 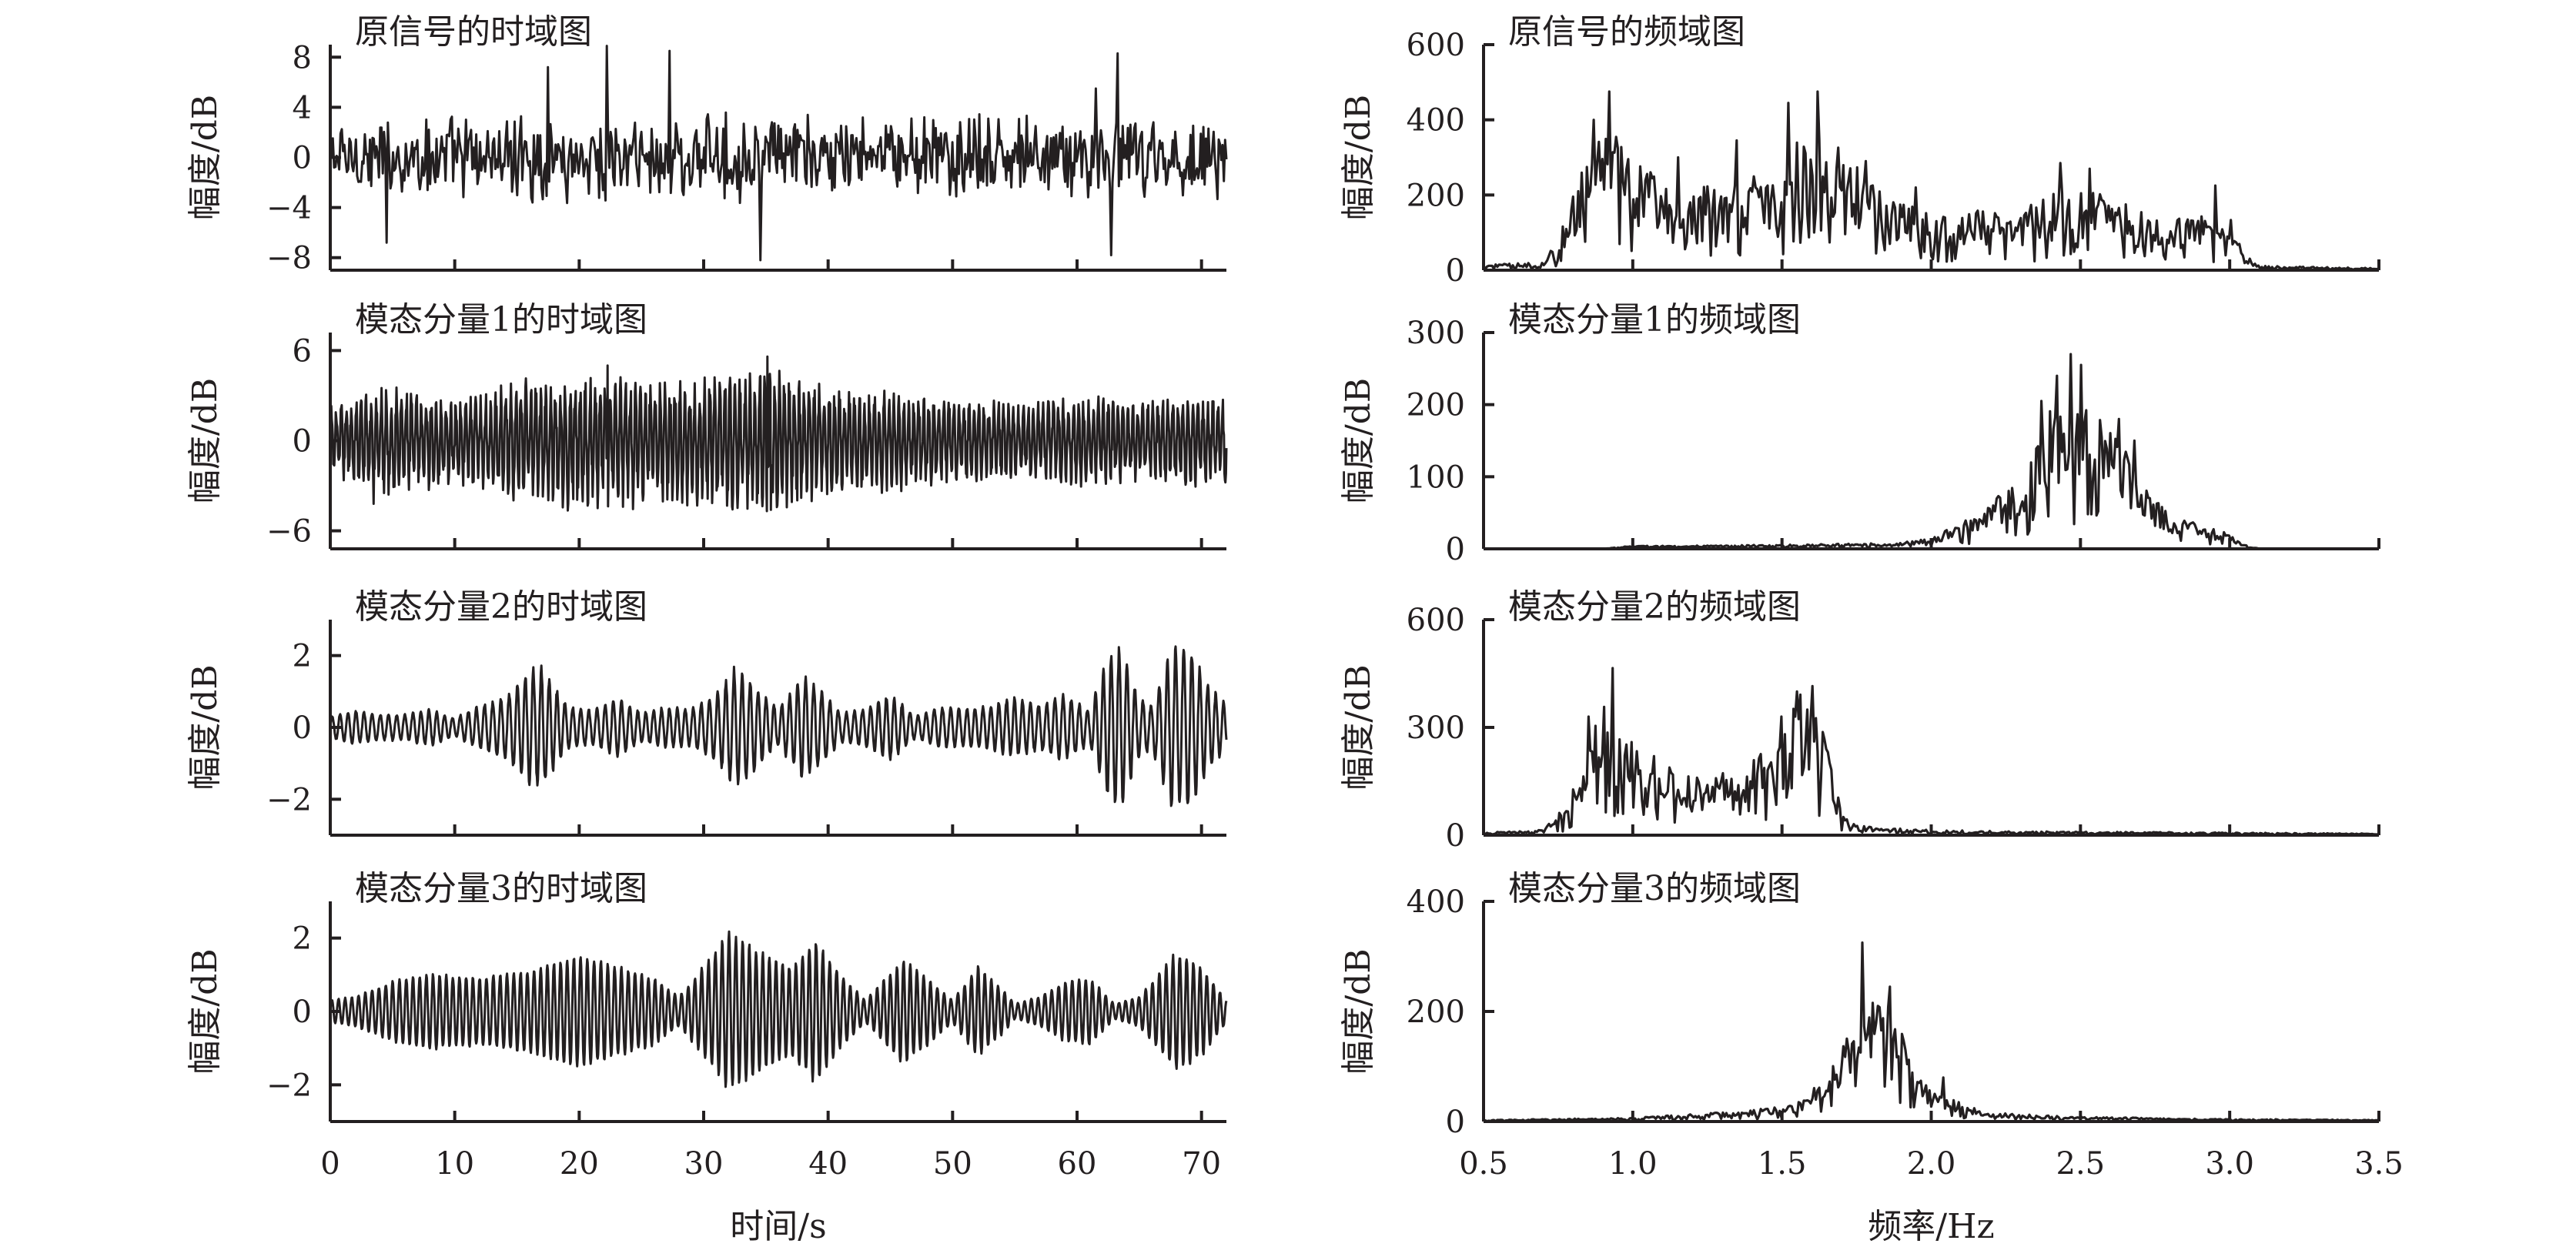 What do you see at coordinates (501, 607) in the screenshot?
I see `panel-title: 模态分量2的时域图` at bounding box center [501, 607].